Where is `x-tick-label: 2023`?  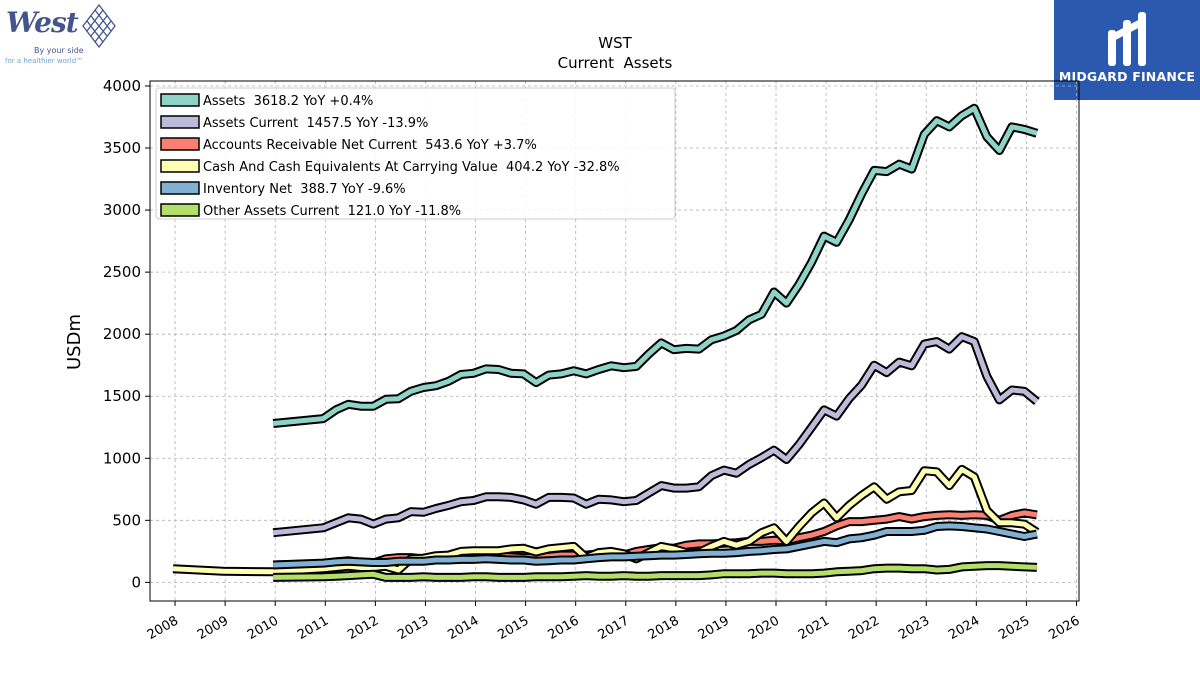
x-tick-label: 2023 is located at coordinates (914, 628).